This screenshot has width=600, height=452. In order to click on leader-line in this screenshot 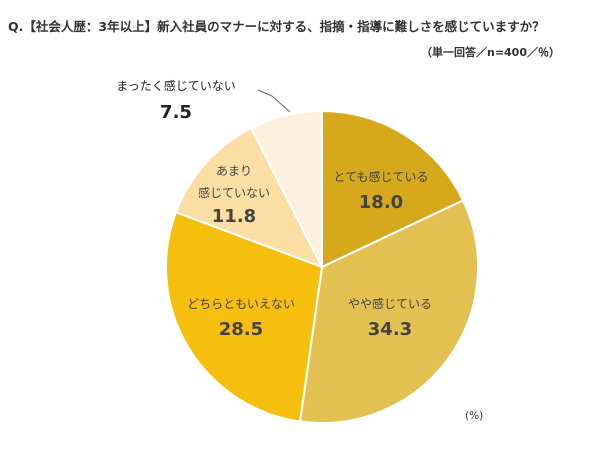, I will do `click(274, 101)`.